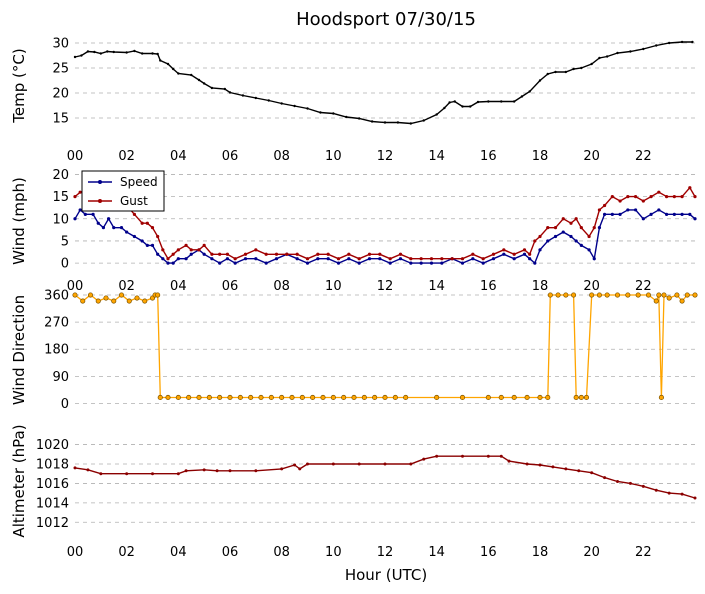  What do you see at coordinates (134, 201) in the screenshot?
I see `legend-label: Gust` at bounding box center [134, 201].